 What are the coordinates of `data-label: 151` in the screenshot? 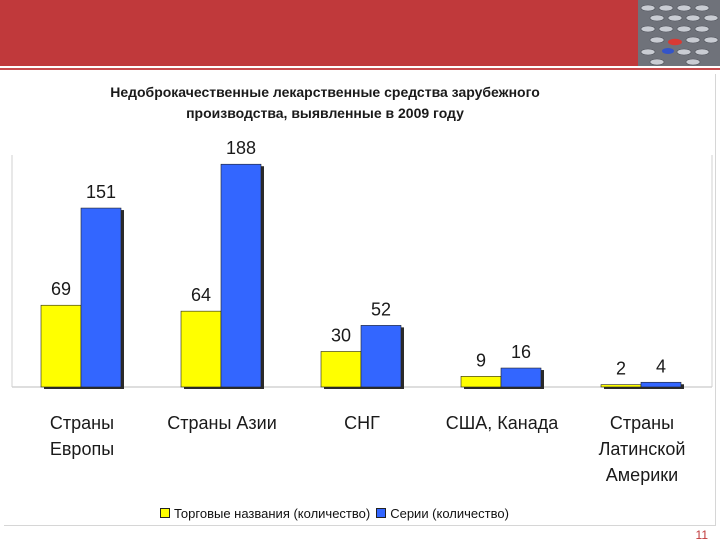 It's located at (101, 192).